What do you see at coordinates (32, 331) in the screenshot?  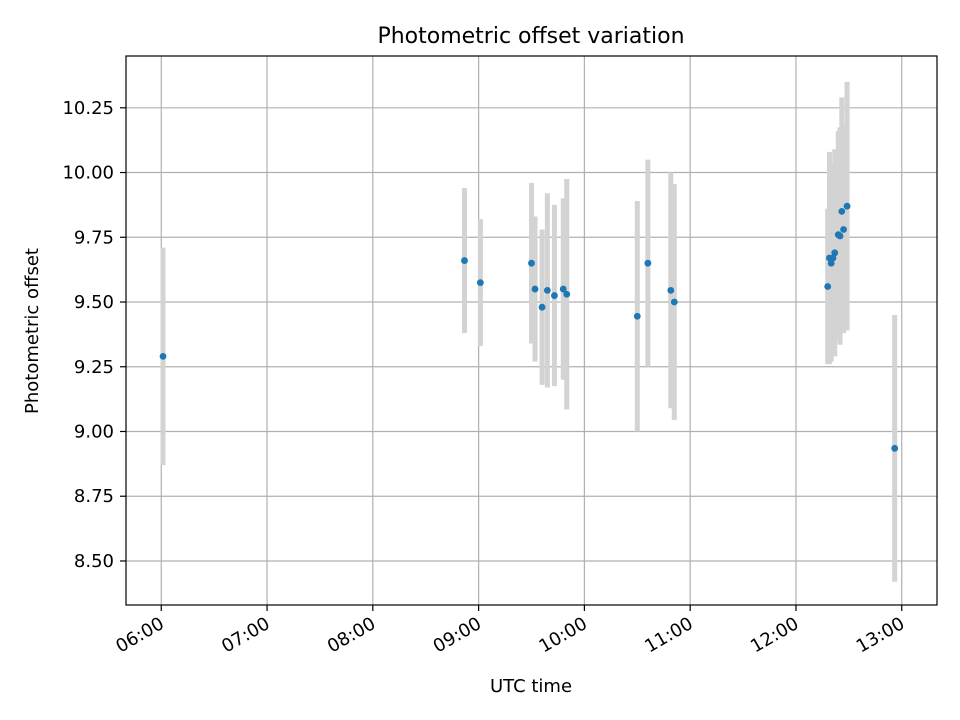 I see `y-axis-label: Photometric offset` at bounding box center [32, 331].